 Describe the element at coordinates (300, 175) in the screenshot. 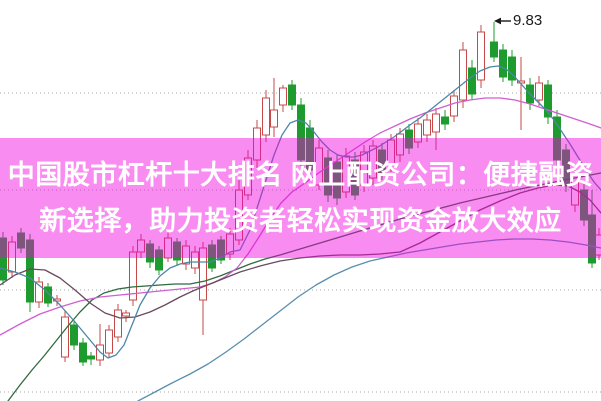

I see `headline-line-1: 中国股市杠杆十大排名 网上配资公司：便捷融资` at that location.